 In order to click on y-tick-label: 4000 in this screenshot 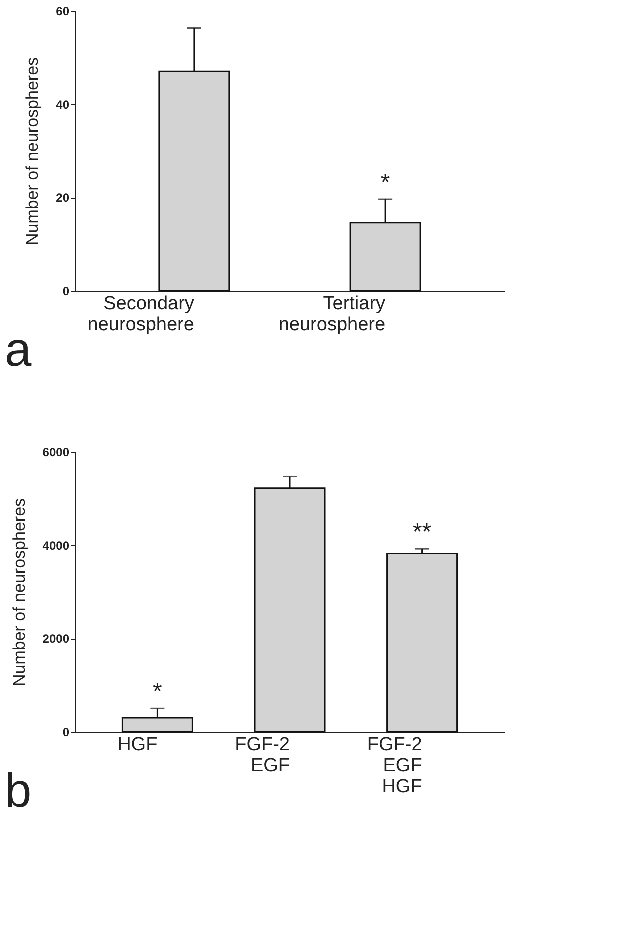, I will do `click(56, 545)`.